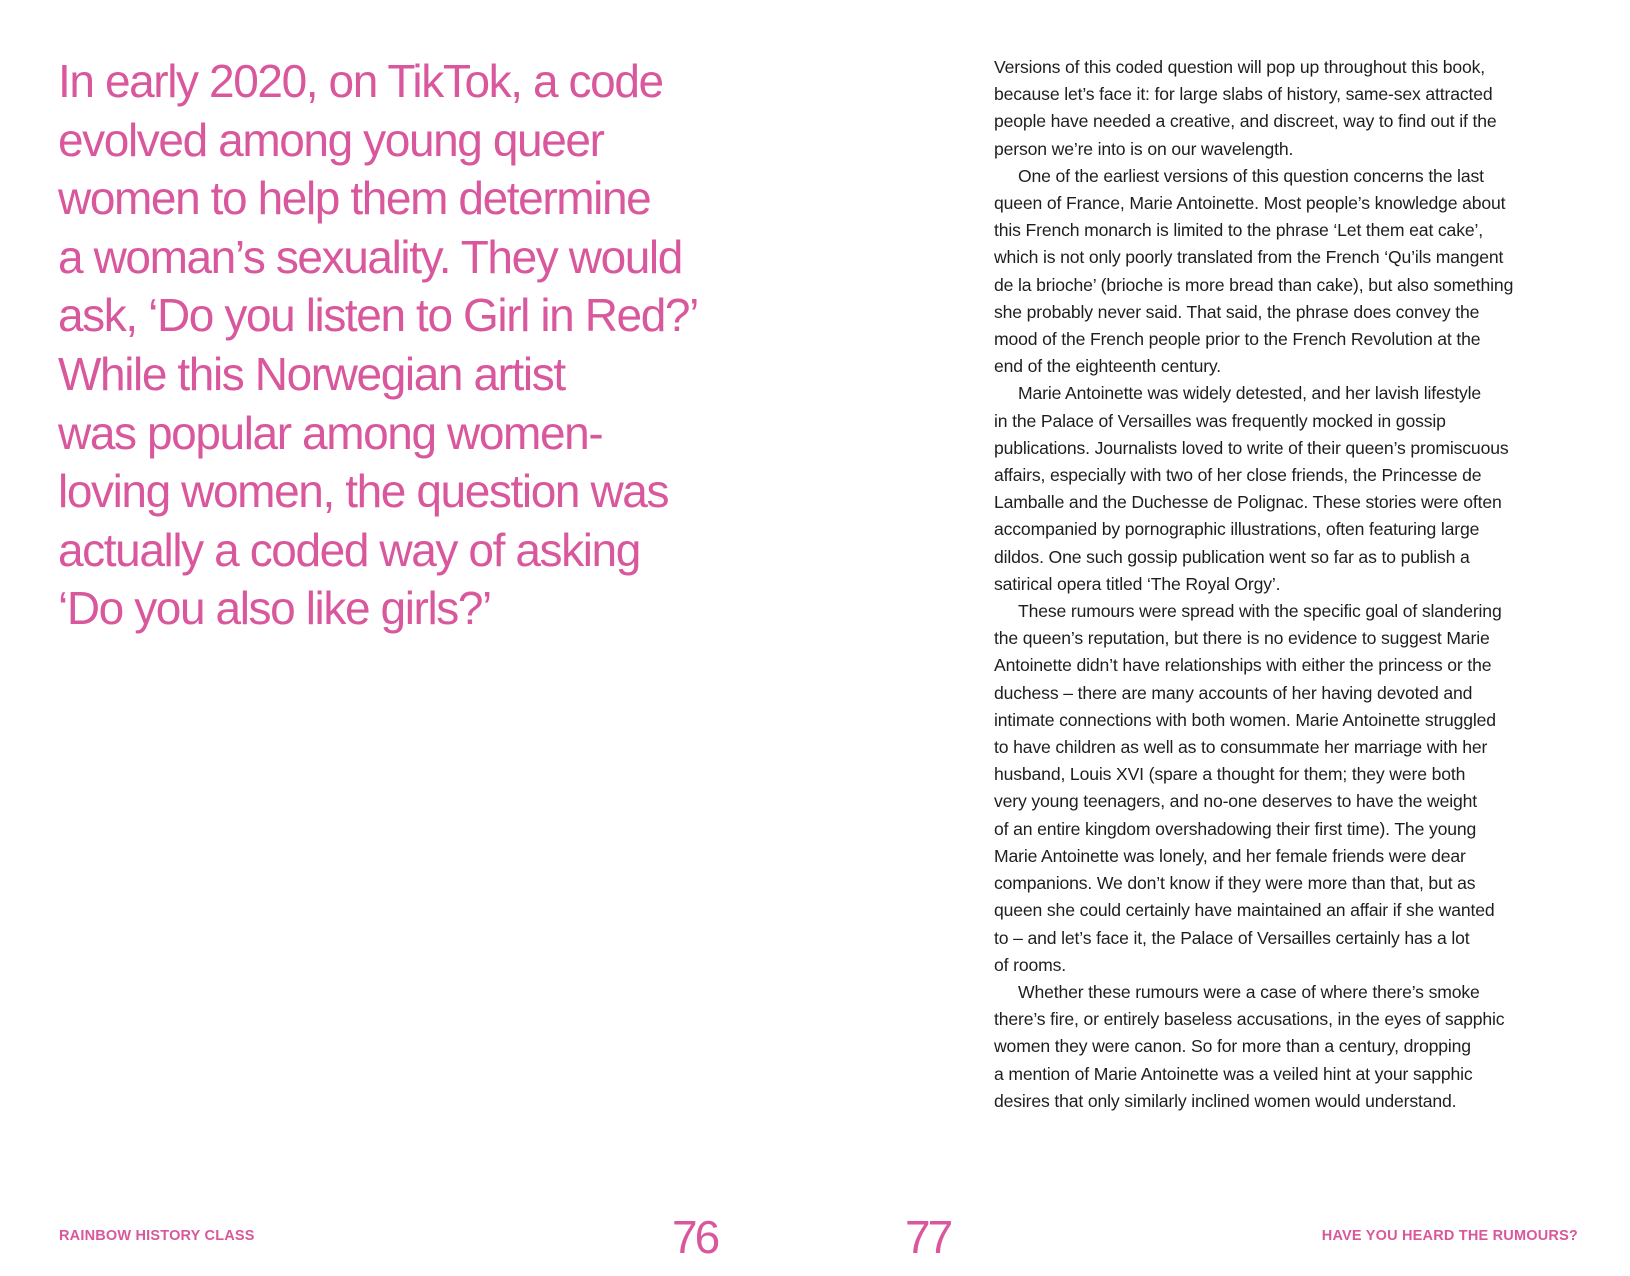  I want to click on pull-quote-line: ask, ‘Do you listen to Girl in Red?’, so click(378, 315).